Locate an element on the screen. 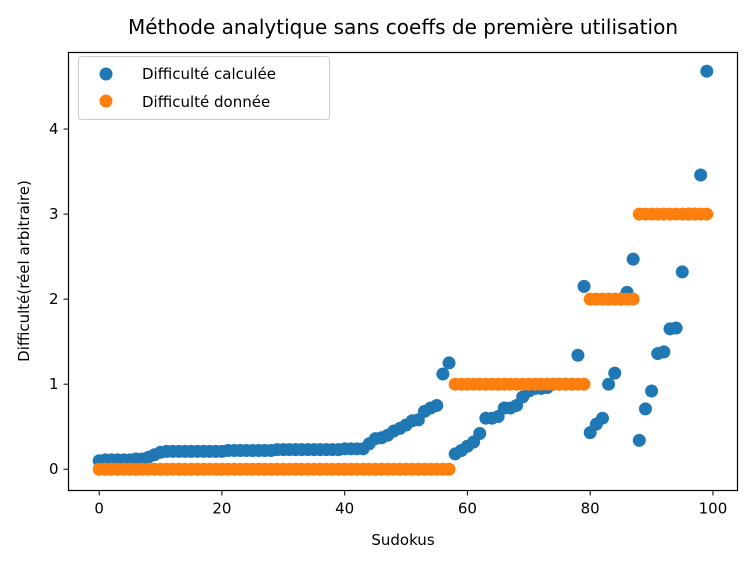  legend: Difficulté calculée Difficulté donnée is located at coordinates (204, 88).